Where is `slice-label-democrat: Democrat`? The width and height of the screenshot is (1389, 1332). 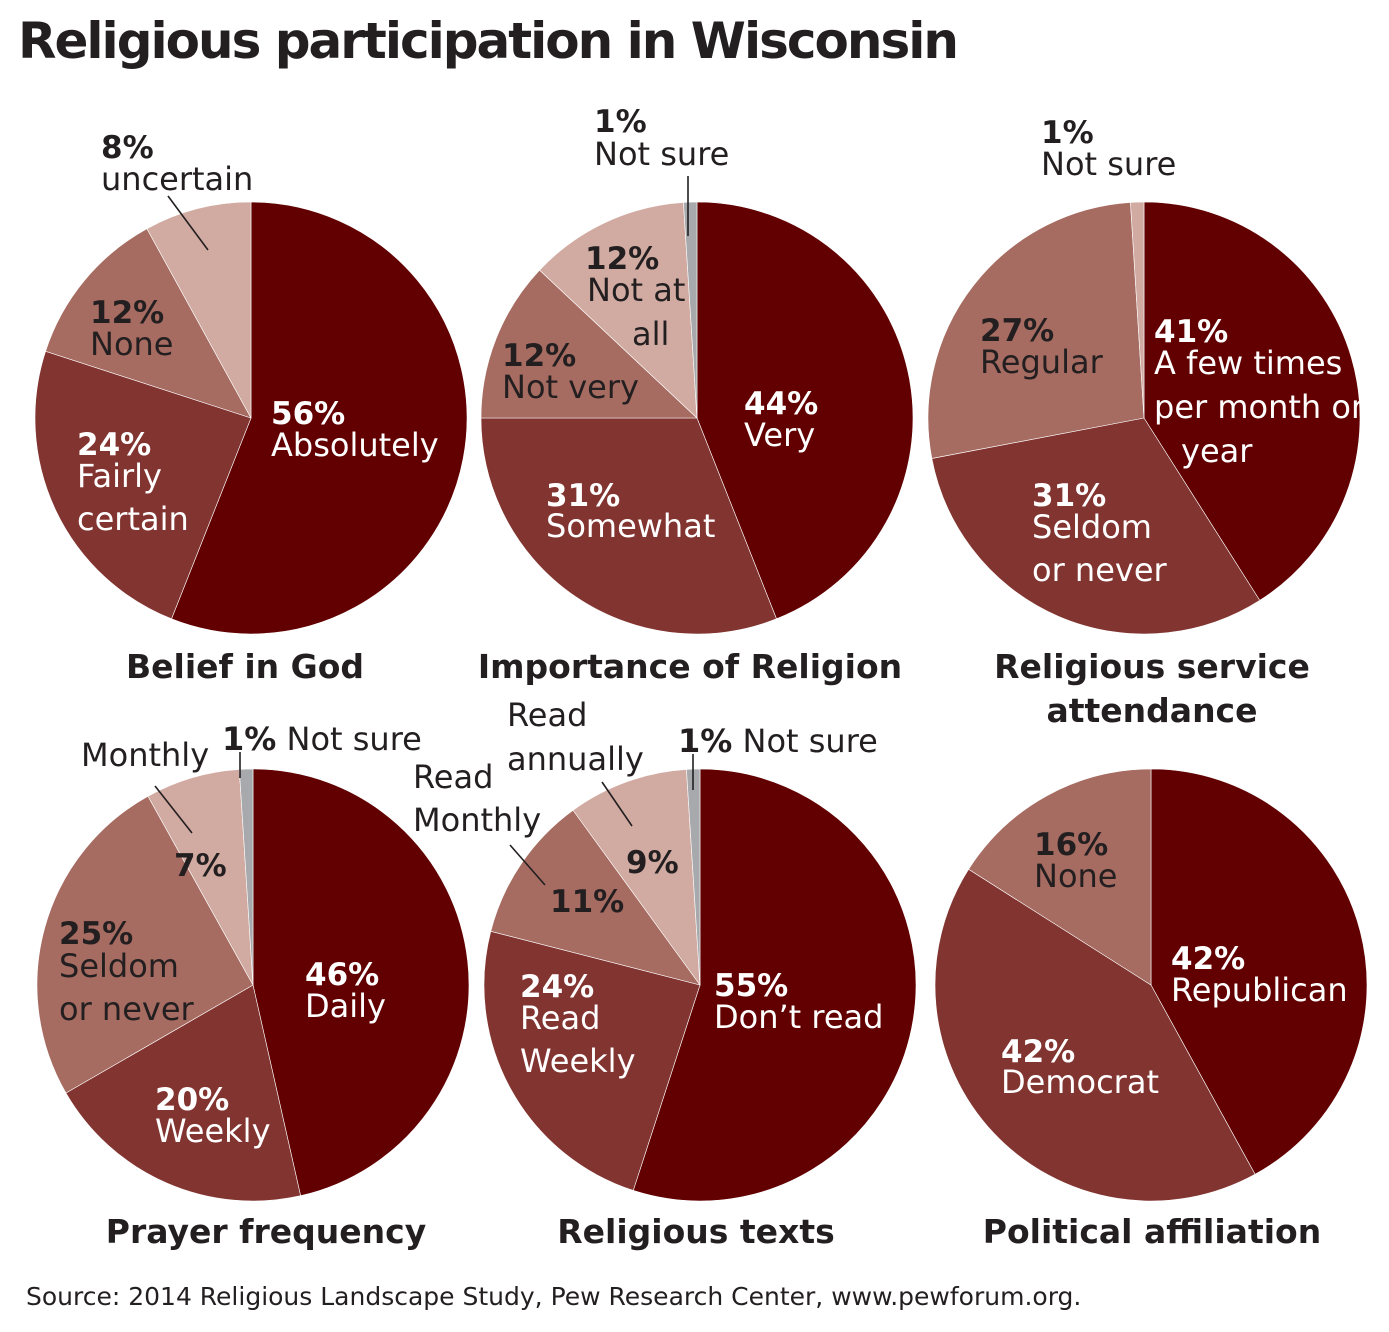 slice-label-democrat: Democrat is located at coordinates (1080, 1082).